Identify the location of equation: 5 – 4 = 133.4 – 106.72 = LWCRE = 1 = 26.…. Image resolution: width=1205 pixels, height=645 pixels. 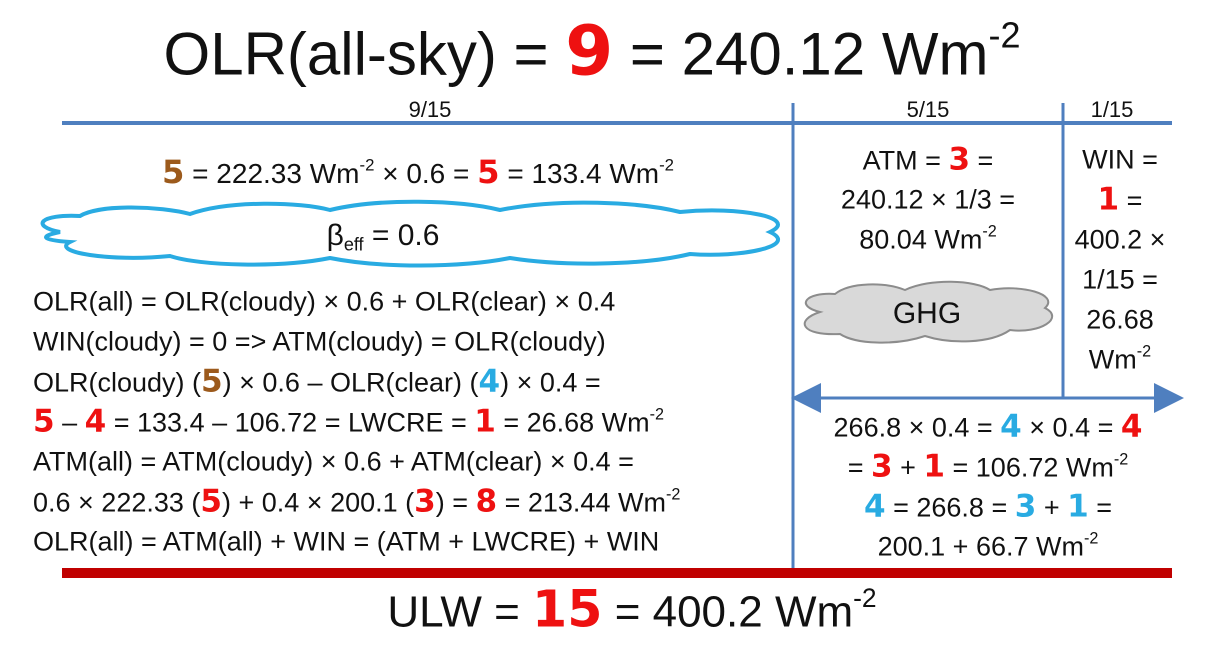
(348, 421).